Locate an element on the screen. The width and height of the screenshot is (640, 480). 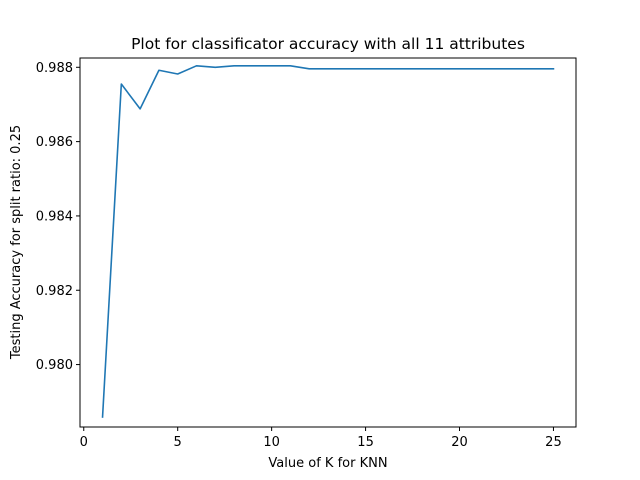
x-tick-label: 20 is located at coordinates (459, 442).